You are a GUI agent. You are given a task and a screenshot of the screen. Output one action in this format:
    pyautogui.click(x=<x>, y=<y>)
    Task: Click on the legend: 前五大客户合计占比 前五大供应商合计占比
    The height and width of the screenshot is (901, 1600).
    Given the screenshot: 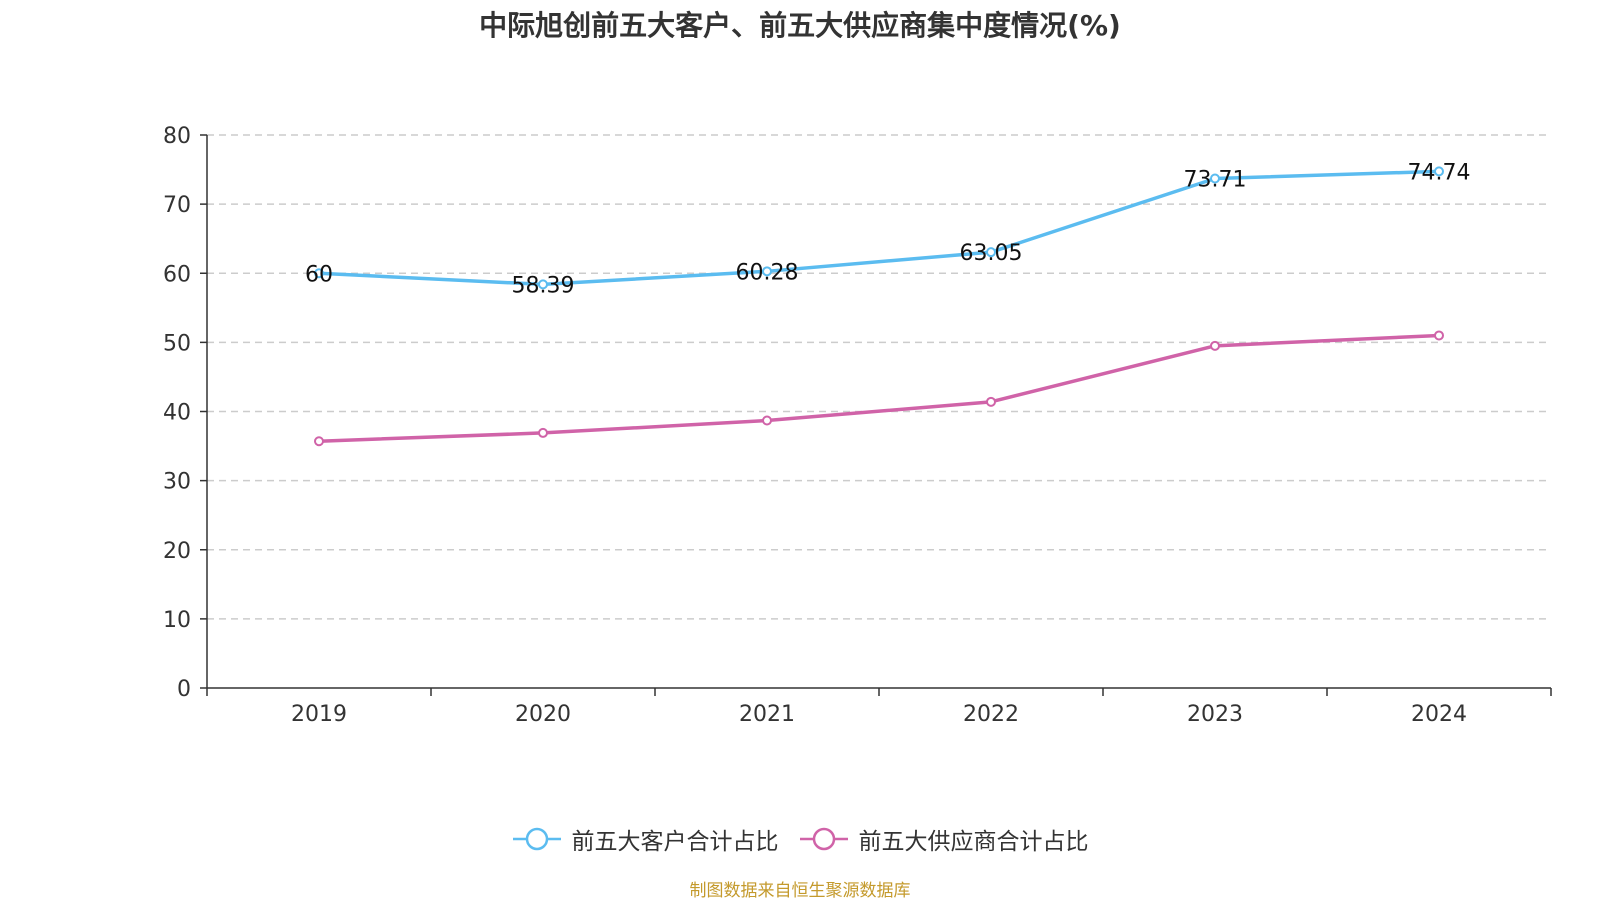 What is the action you would take?
    pyautogui.click(x=800, y=839)
    